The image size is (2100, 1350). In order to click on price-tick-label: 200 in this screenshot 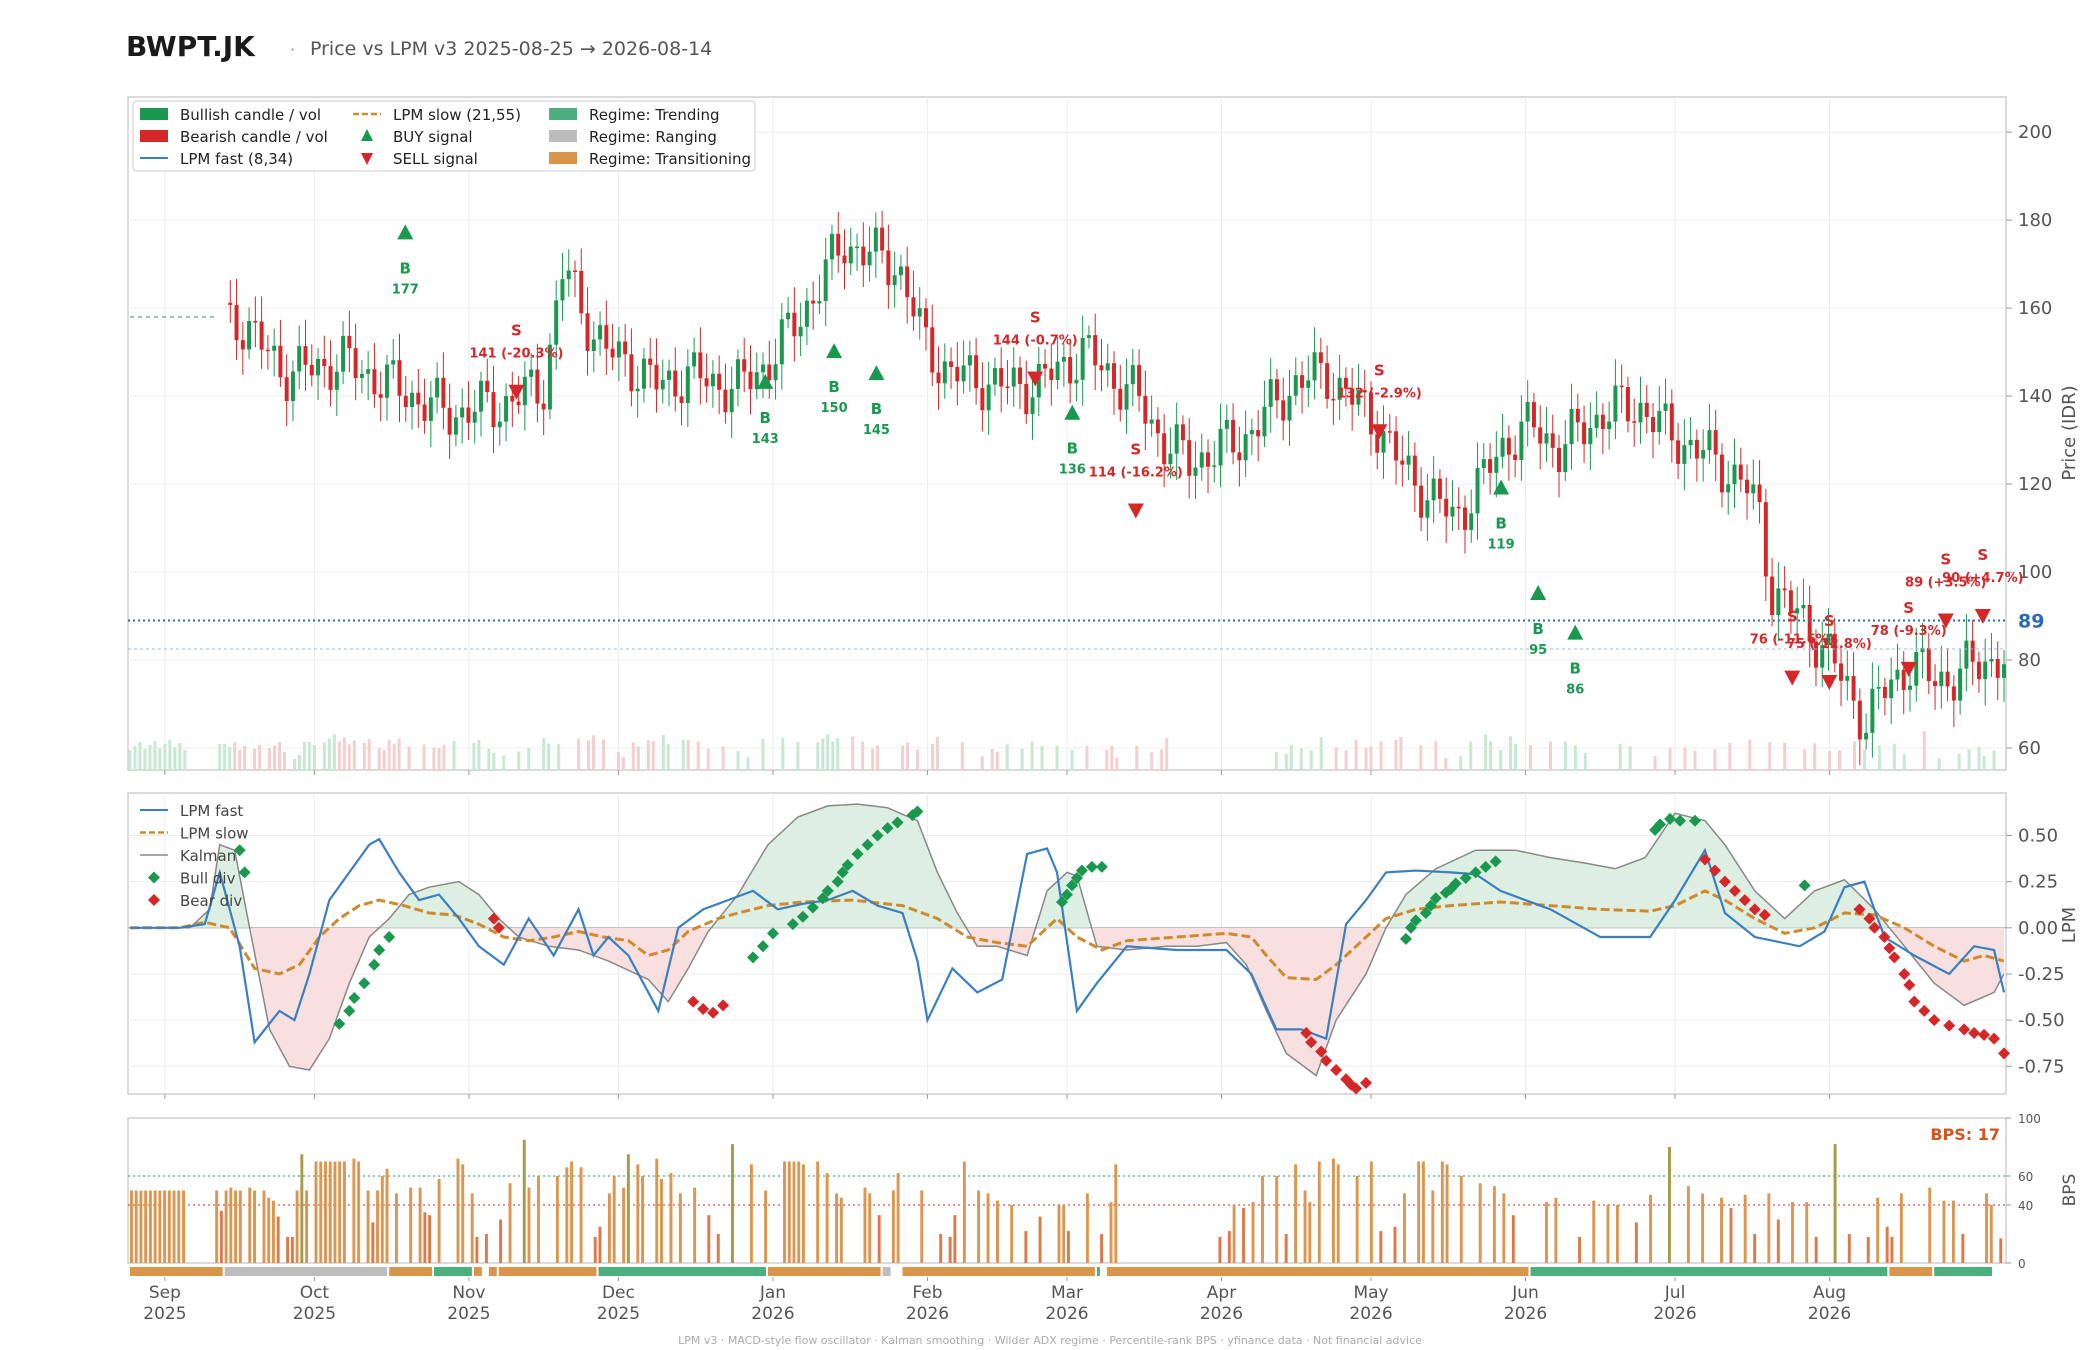, I will do `click(2035, 132)`.